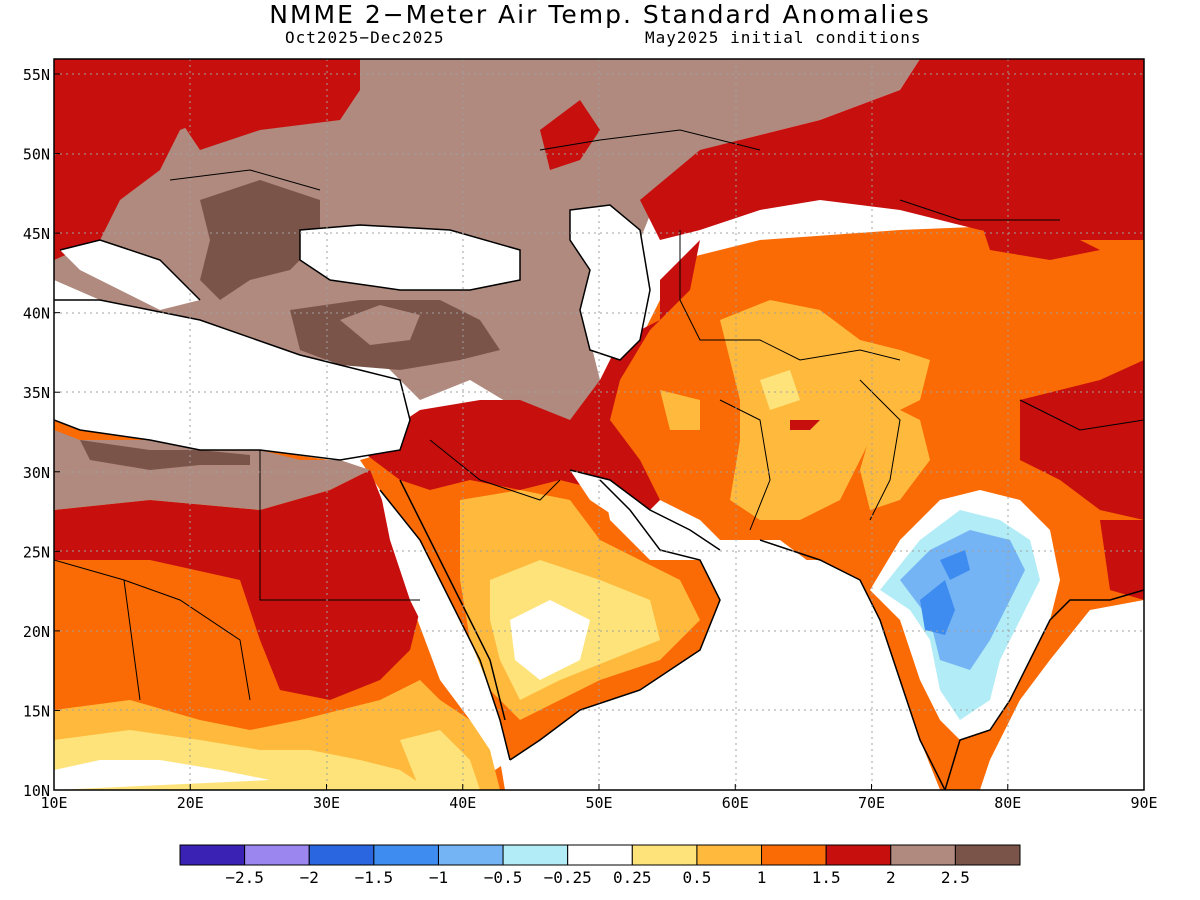 The width and height of the screenshot is (1200, 900). Describe the element at coordinates (783, 37) in the screenshot. I see `initial-conditions: May2025 initial conditions` at that location.